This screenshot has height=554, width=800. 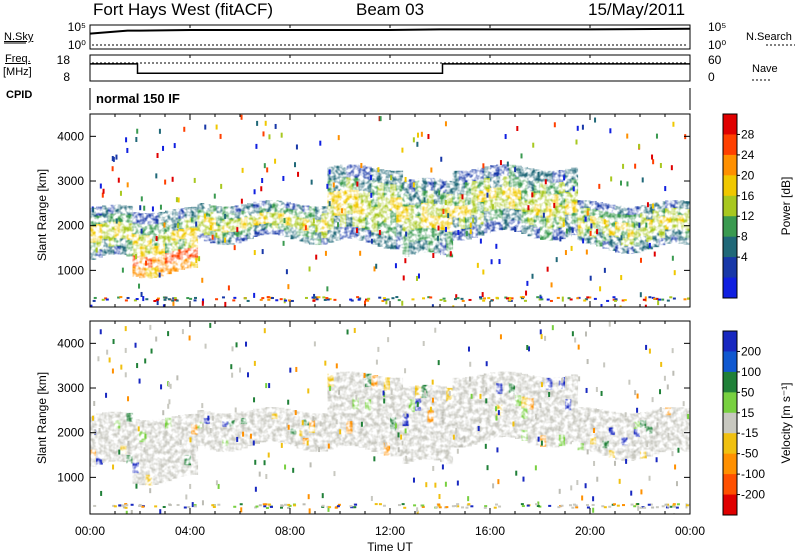 I want to click on colorbar-frame, so click(x=730, y=206).